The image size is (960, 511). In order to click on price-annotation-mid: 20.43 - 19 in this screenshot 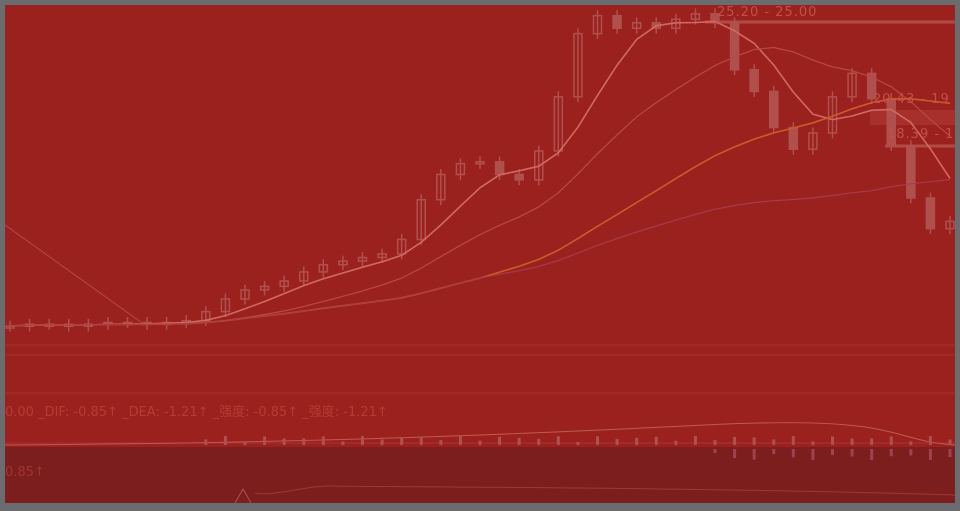, I will do `click(911, 99)`.